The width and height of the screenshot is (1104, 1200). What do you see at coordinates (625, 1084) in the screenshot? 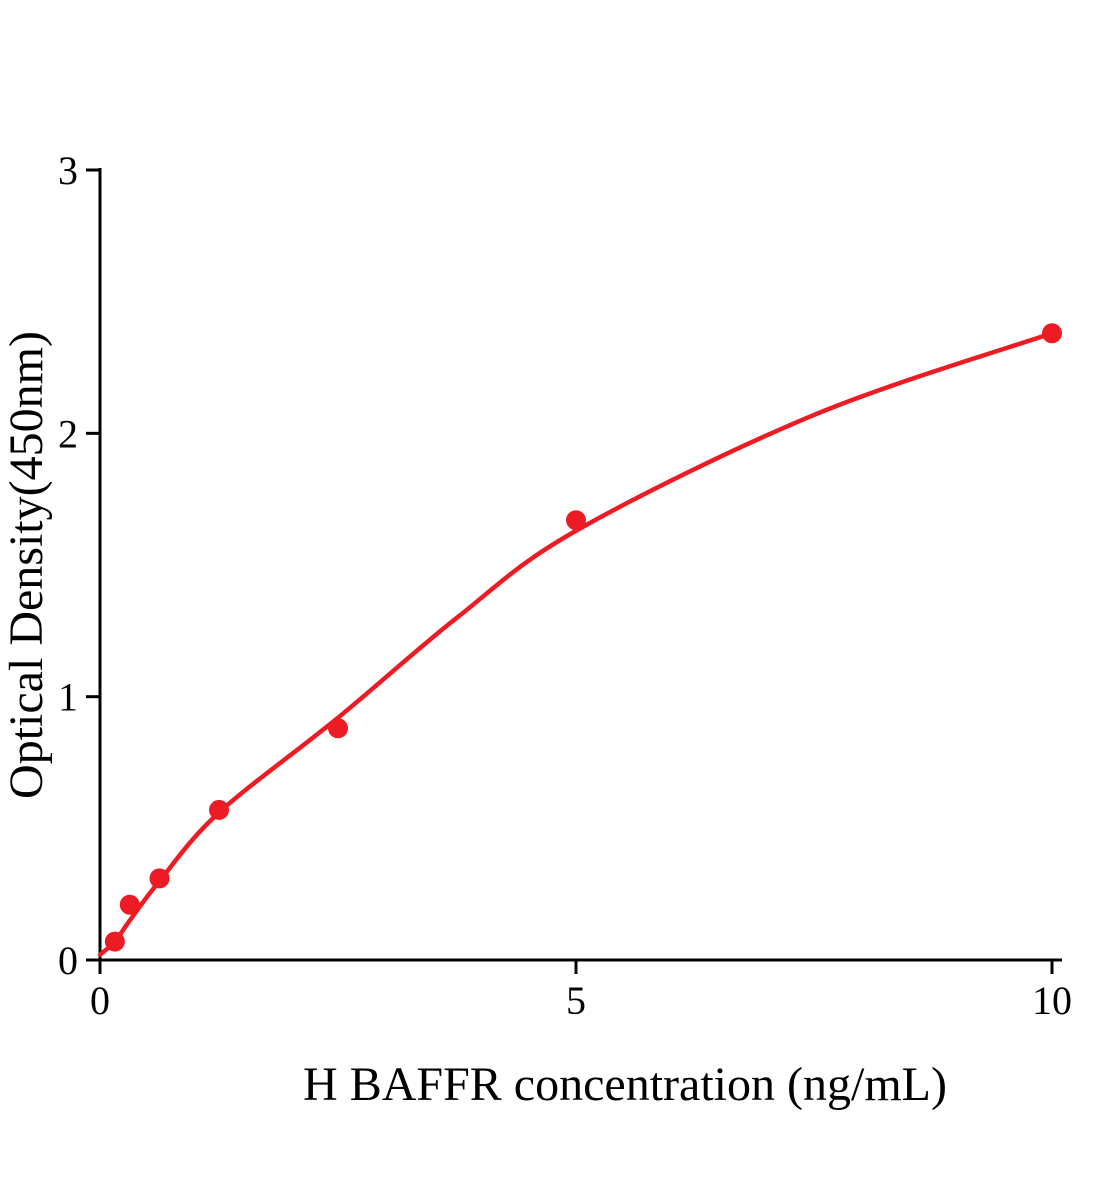
I see `x-axis-title: H BAFFR concentration (ng/mL)` at bounding box center [625, 1084].